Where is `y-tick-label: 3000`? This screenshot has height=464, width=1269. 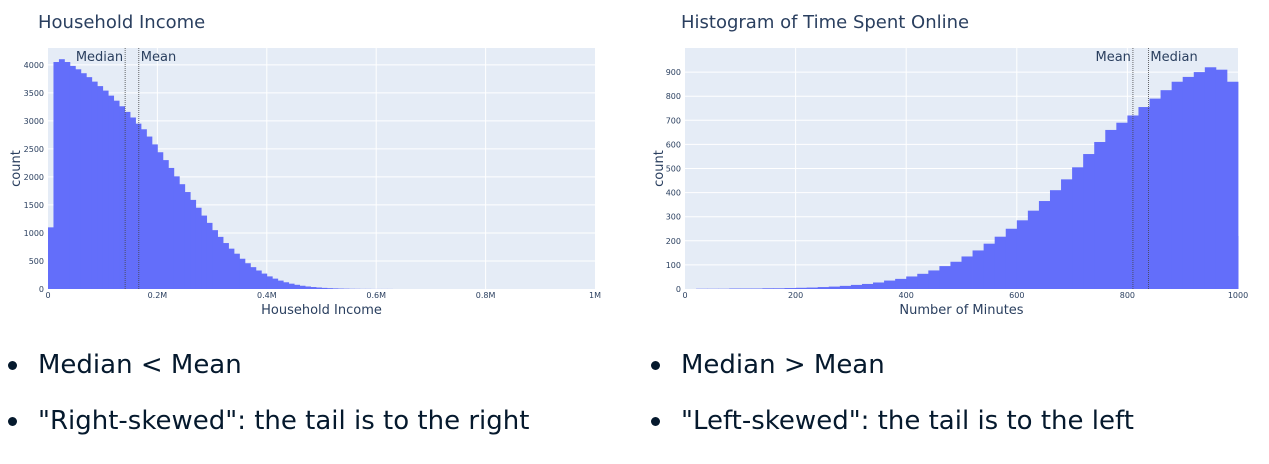 y-tick-label: 3000 is located at coordinates (34, 121).